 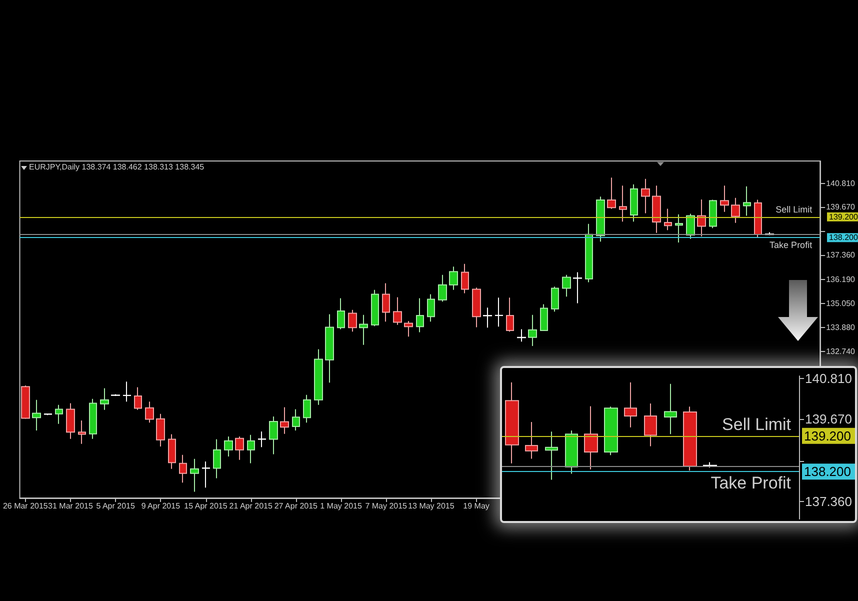 I want to click on x-tick-label: 1 May 2015, so click(x=341, y=506).